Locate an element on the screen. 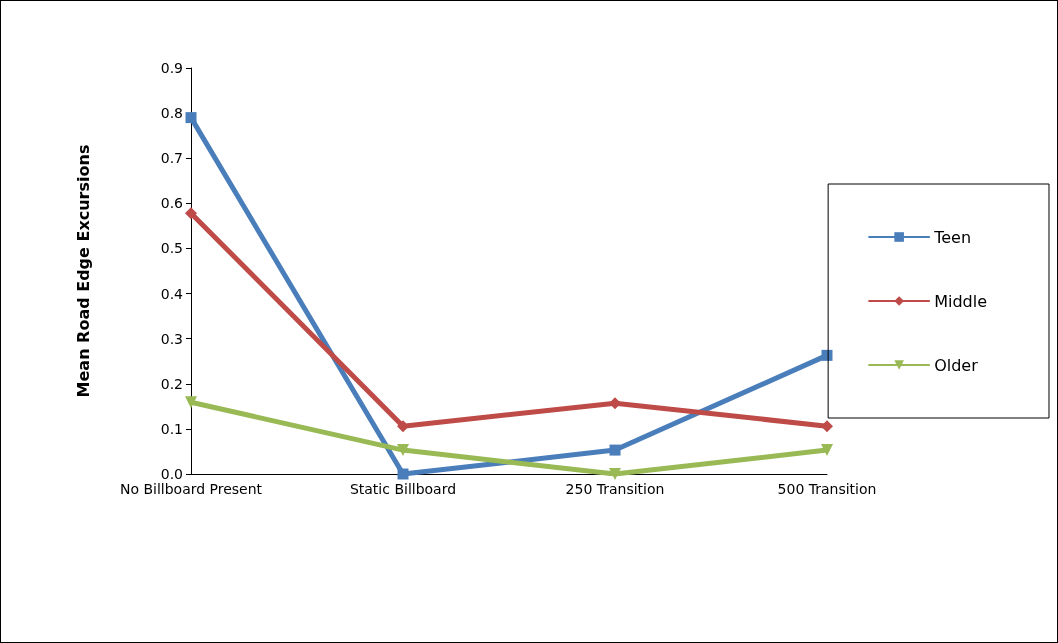 Image resolution: width=1058 pixels, height=643 pixels. y-tick-label: 0.5 is located at coordinates (171, 248).